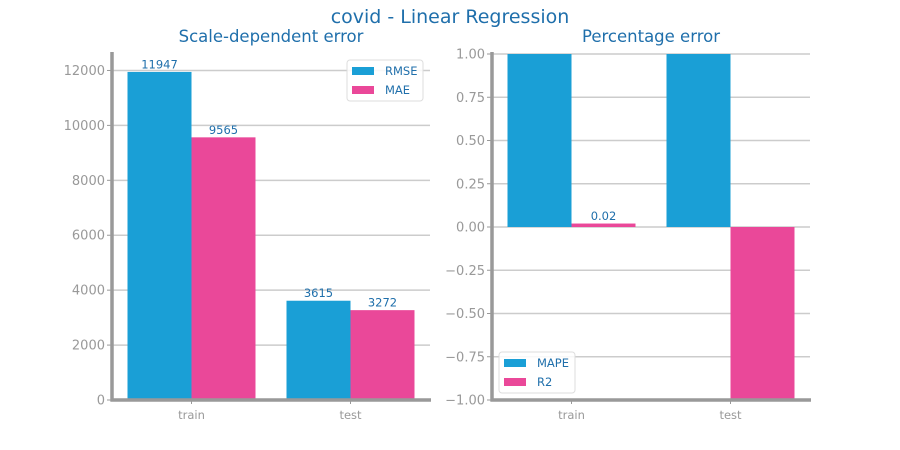  I want to click on y-tick-label: 6000, so click(88, 236).